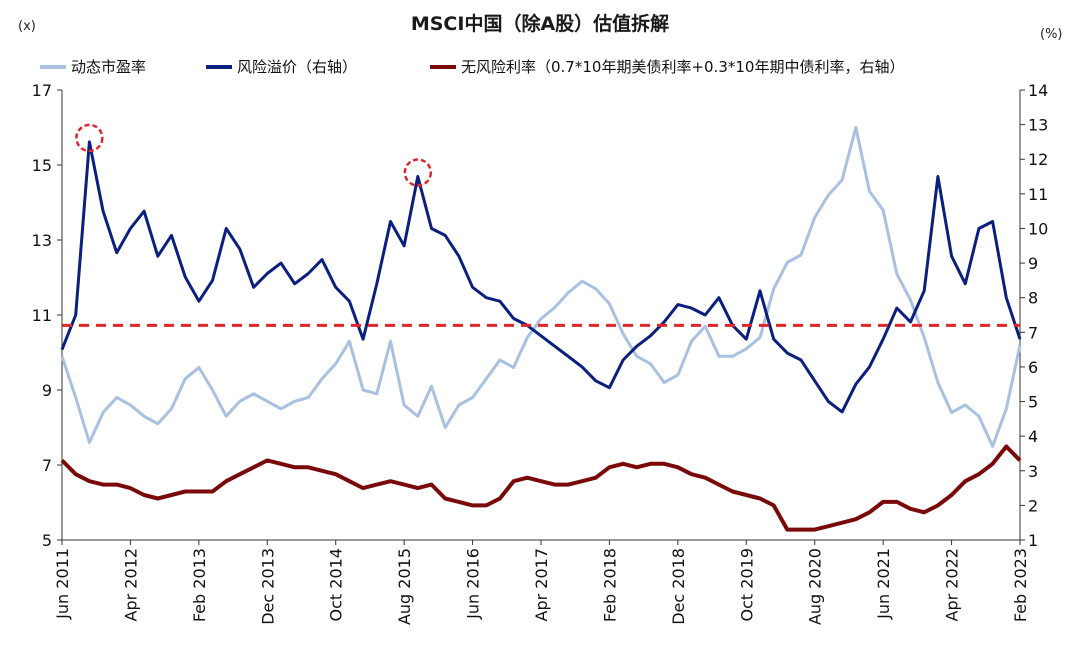  I want to click on right-tick-label: 12, so click(1038, 159).